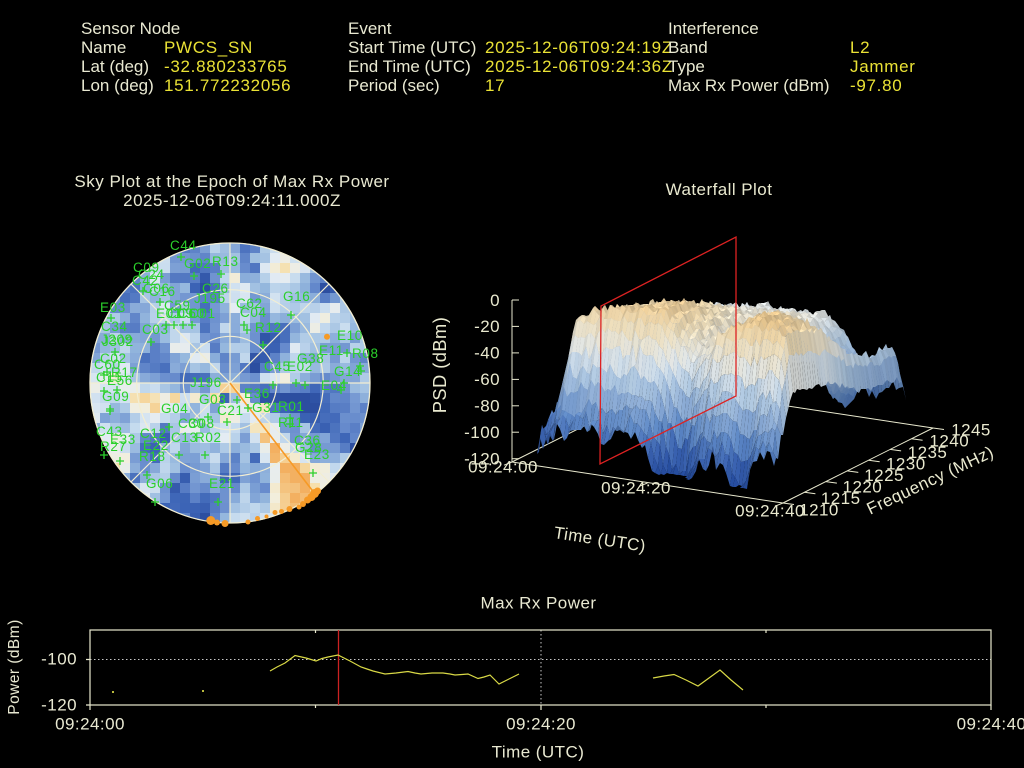 The width and height of the screenshot is (1024, 768). I want to click on svg-text: C30, so click(191, 423).